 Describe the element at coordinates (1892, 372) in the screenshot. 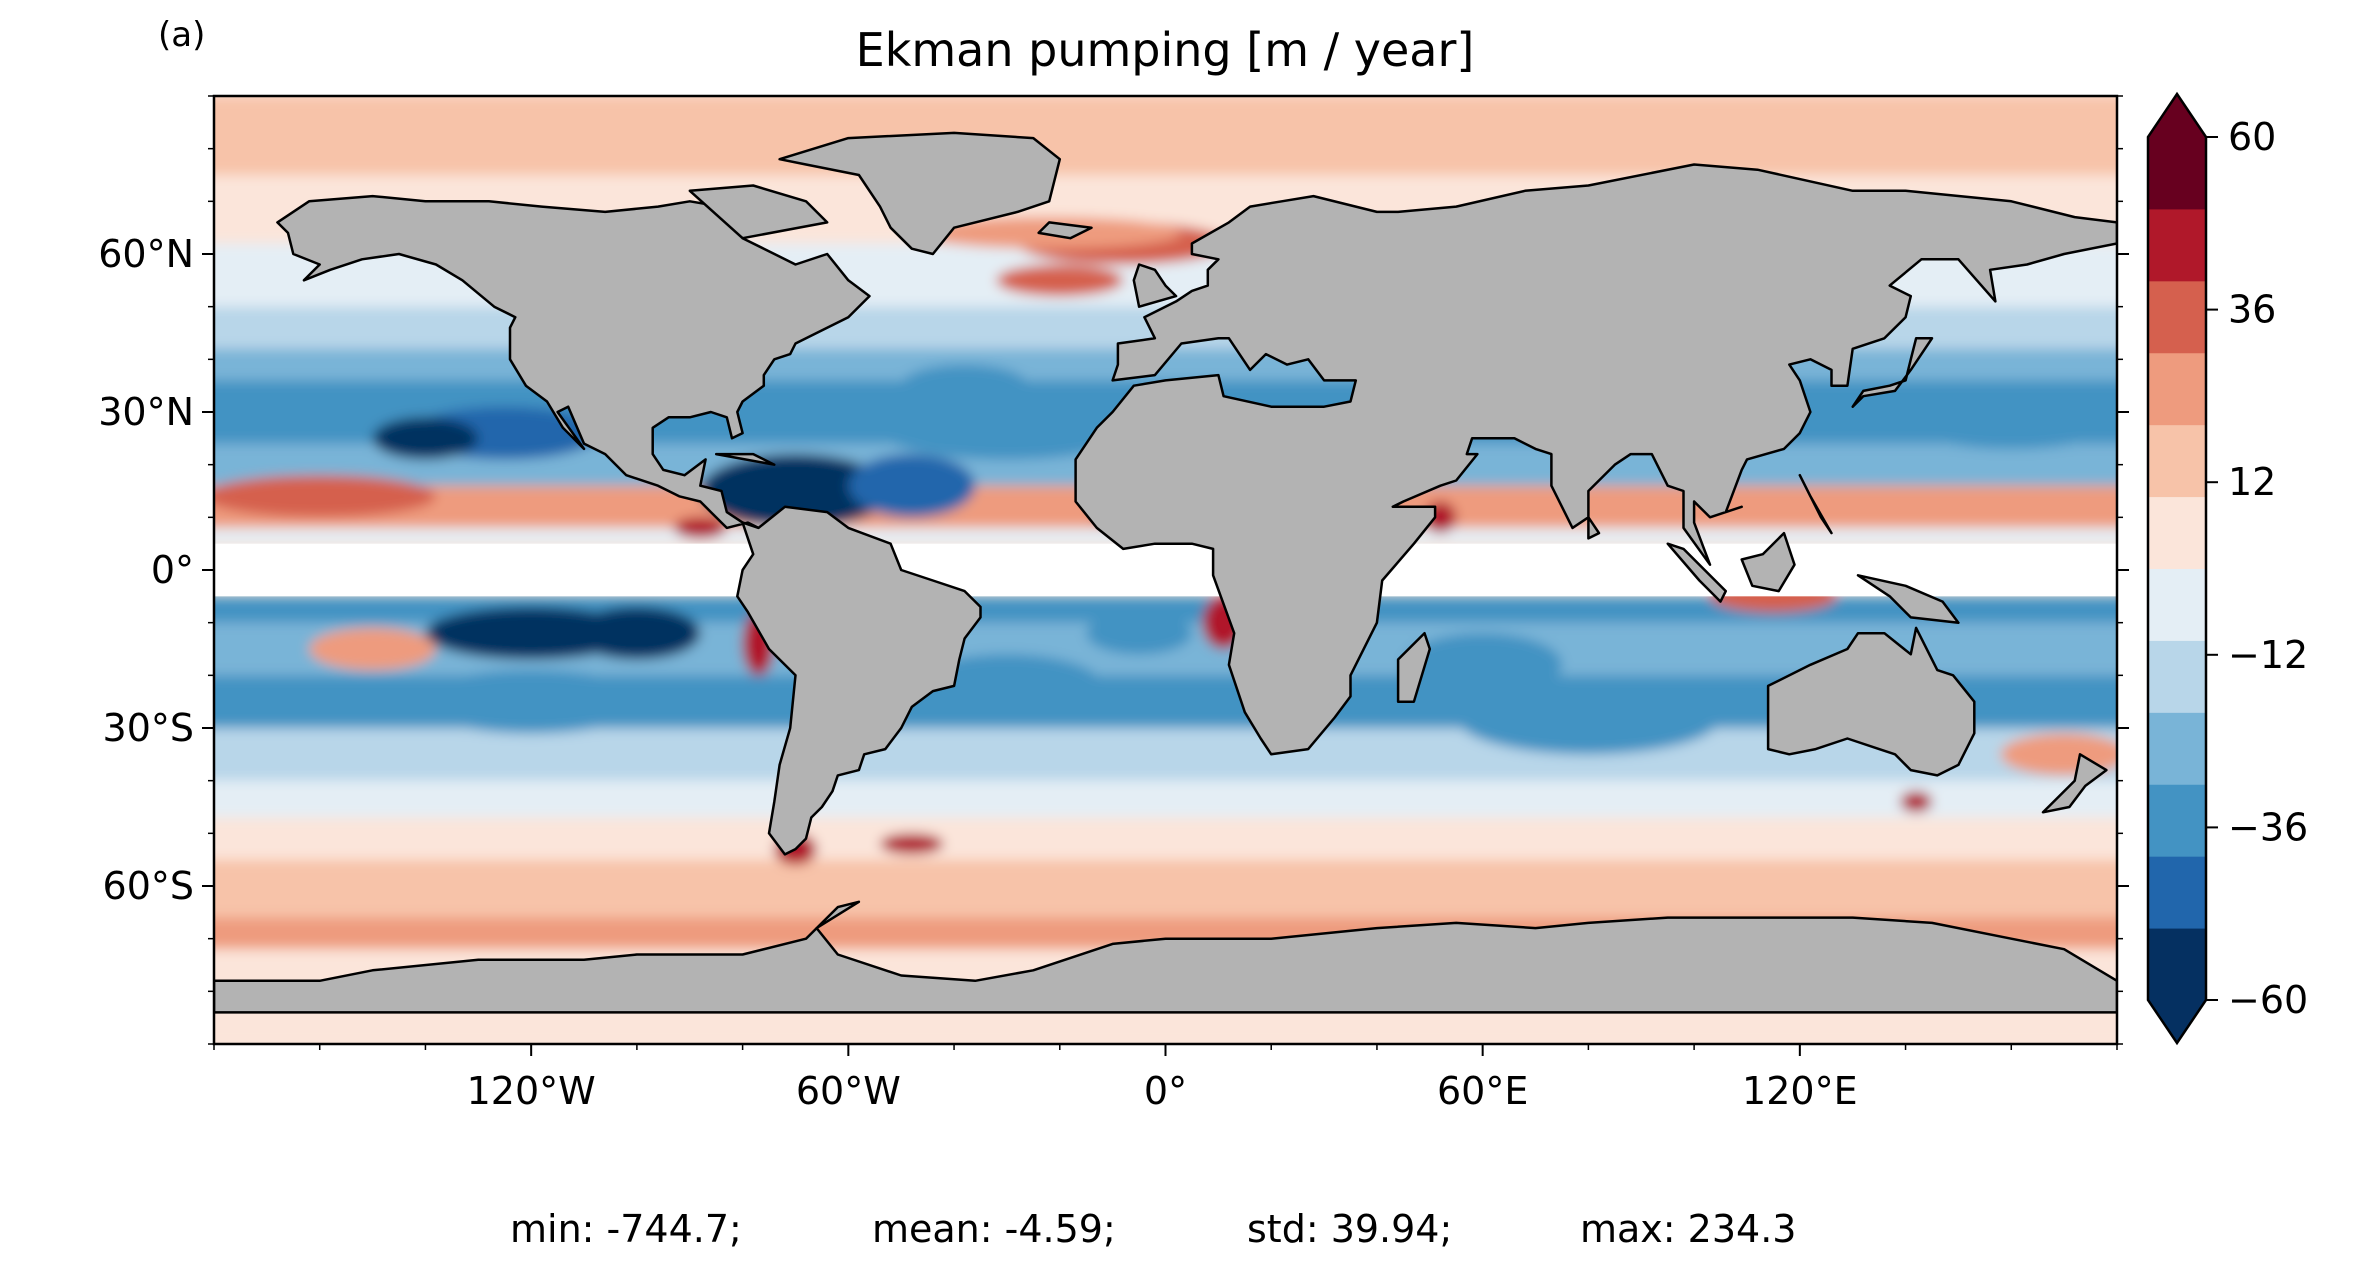

I see `land-japan` at that location.